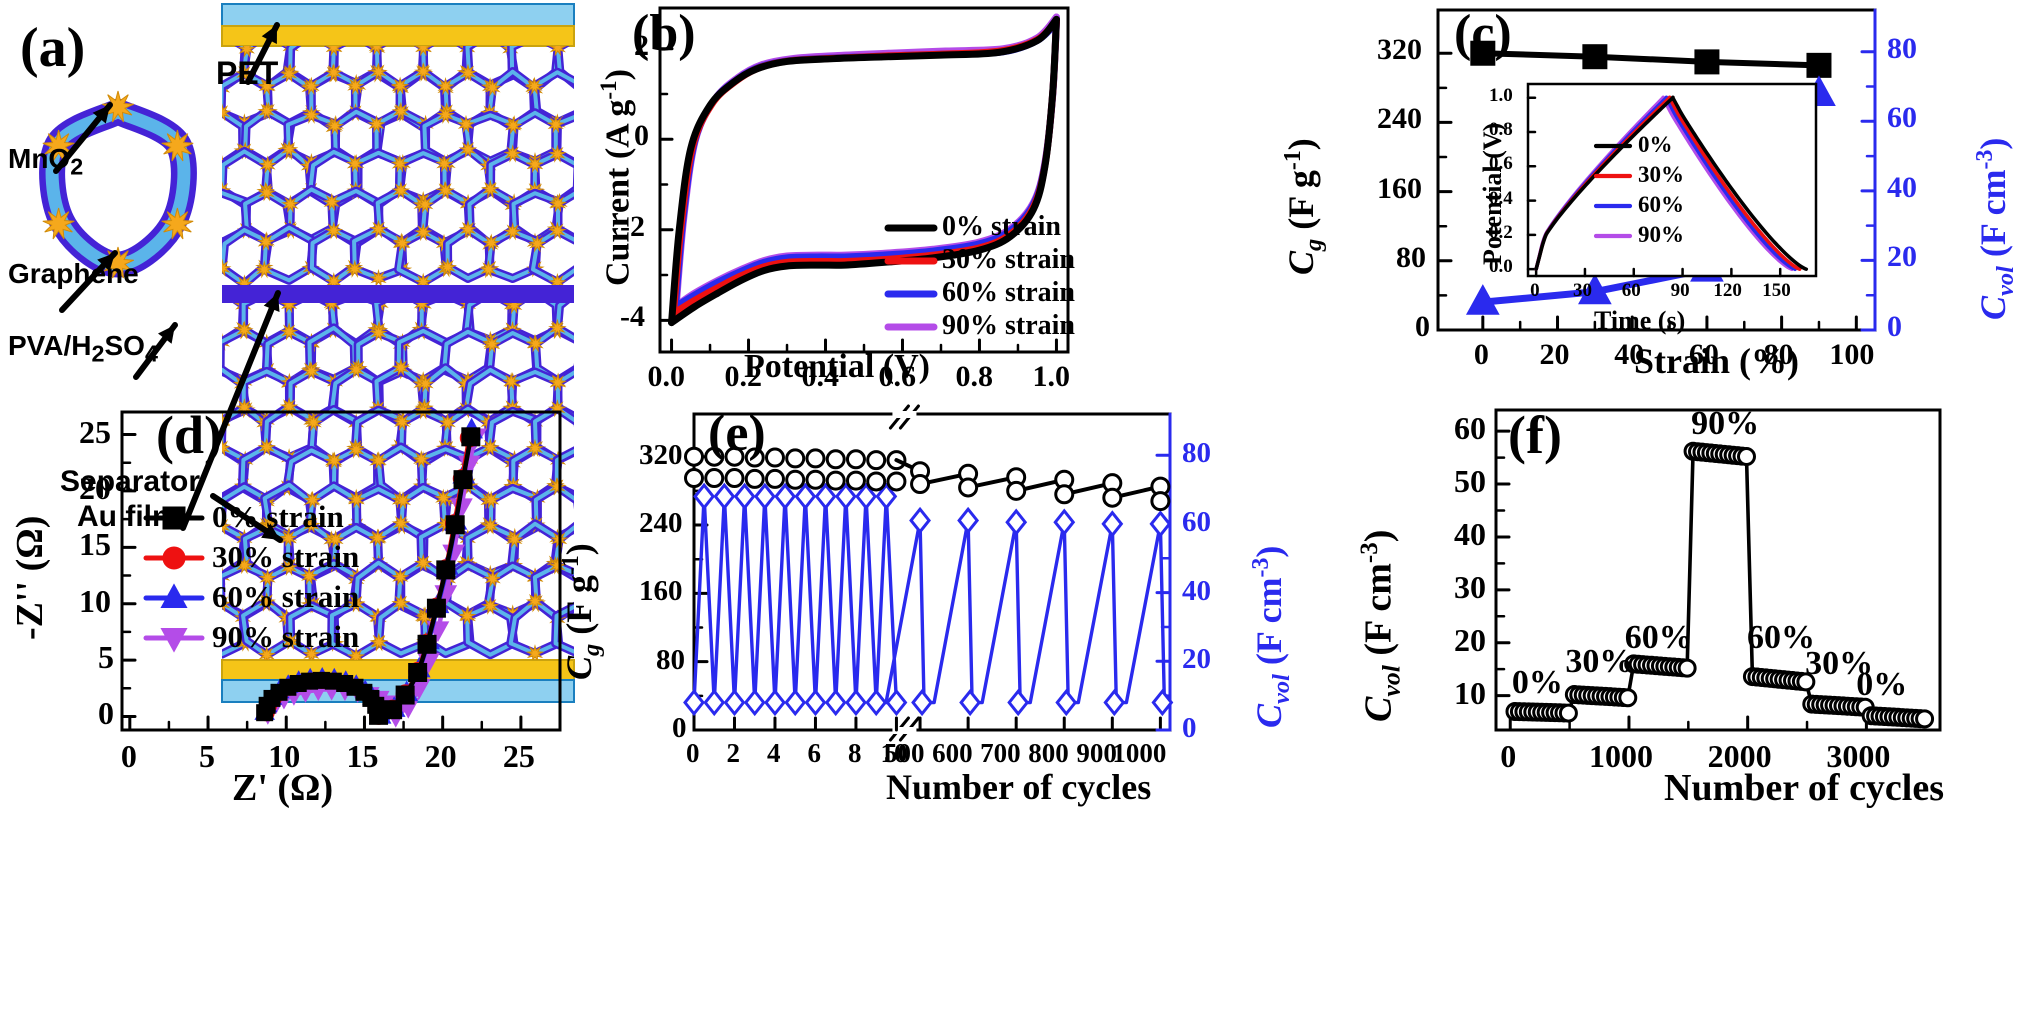 The image size is (2020, 1013). What do you see at coordinates (1727, 290) in the screenshot?
I see `panel-c-inset-xtick-4: 120` at bounding box center [1727, 290].